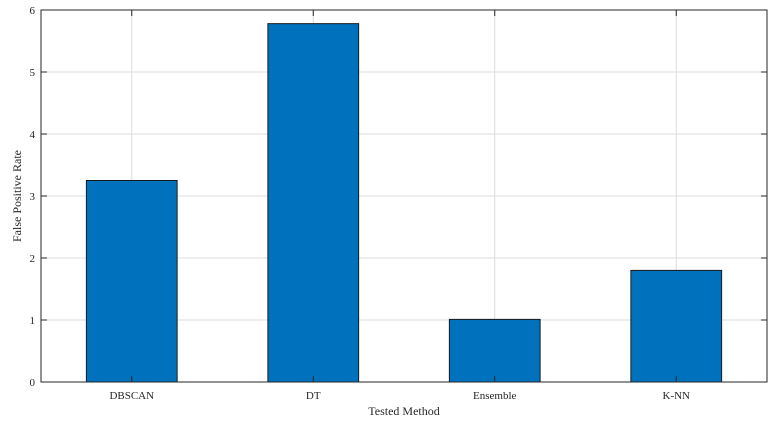 The image size is (773, 421). Describe the element at coordinates (131, 281) in the screenshot. I see `bar-dbscan` at that location.